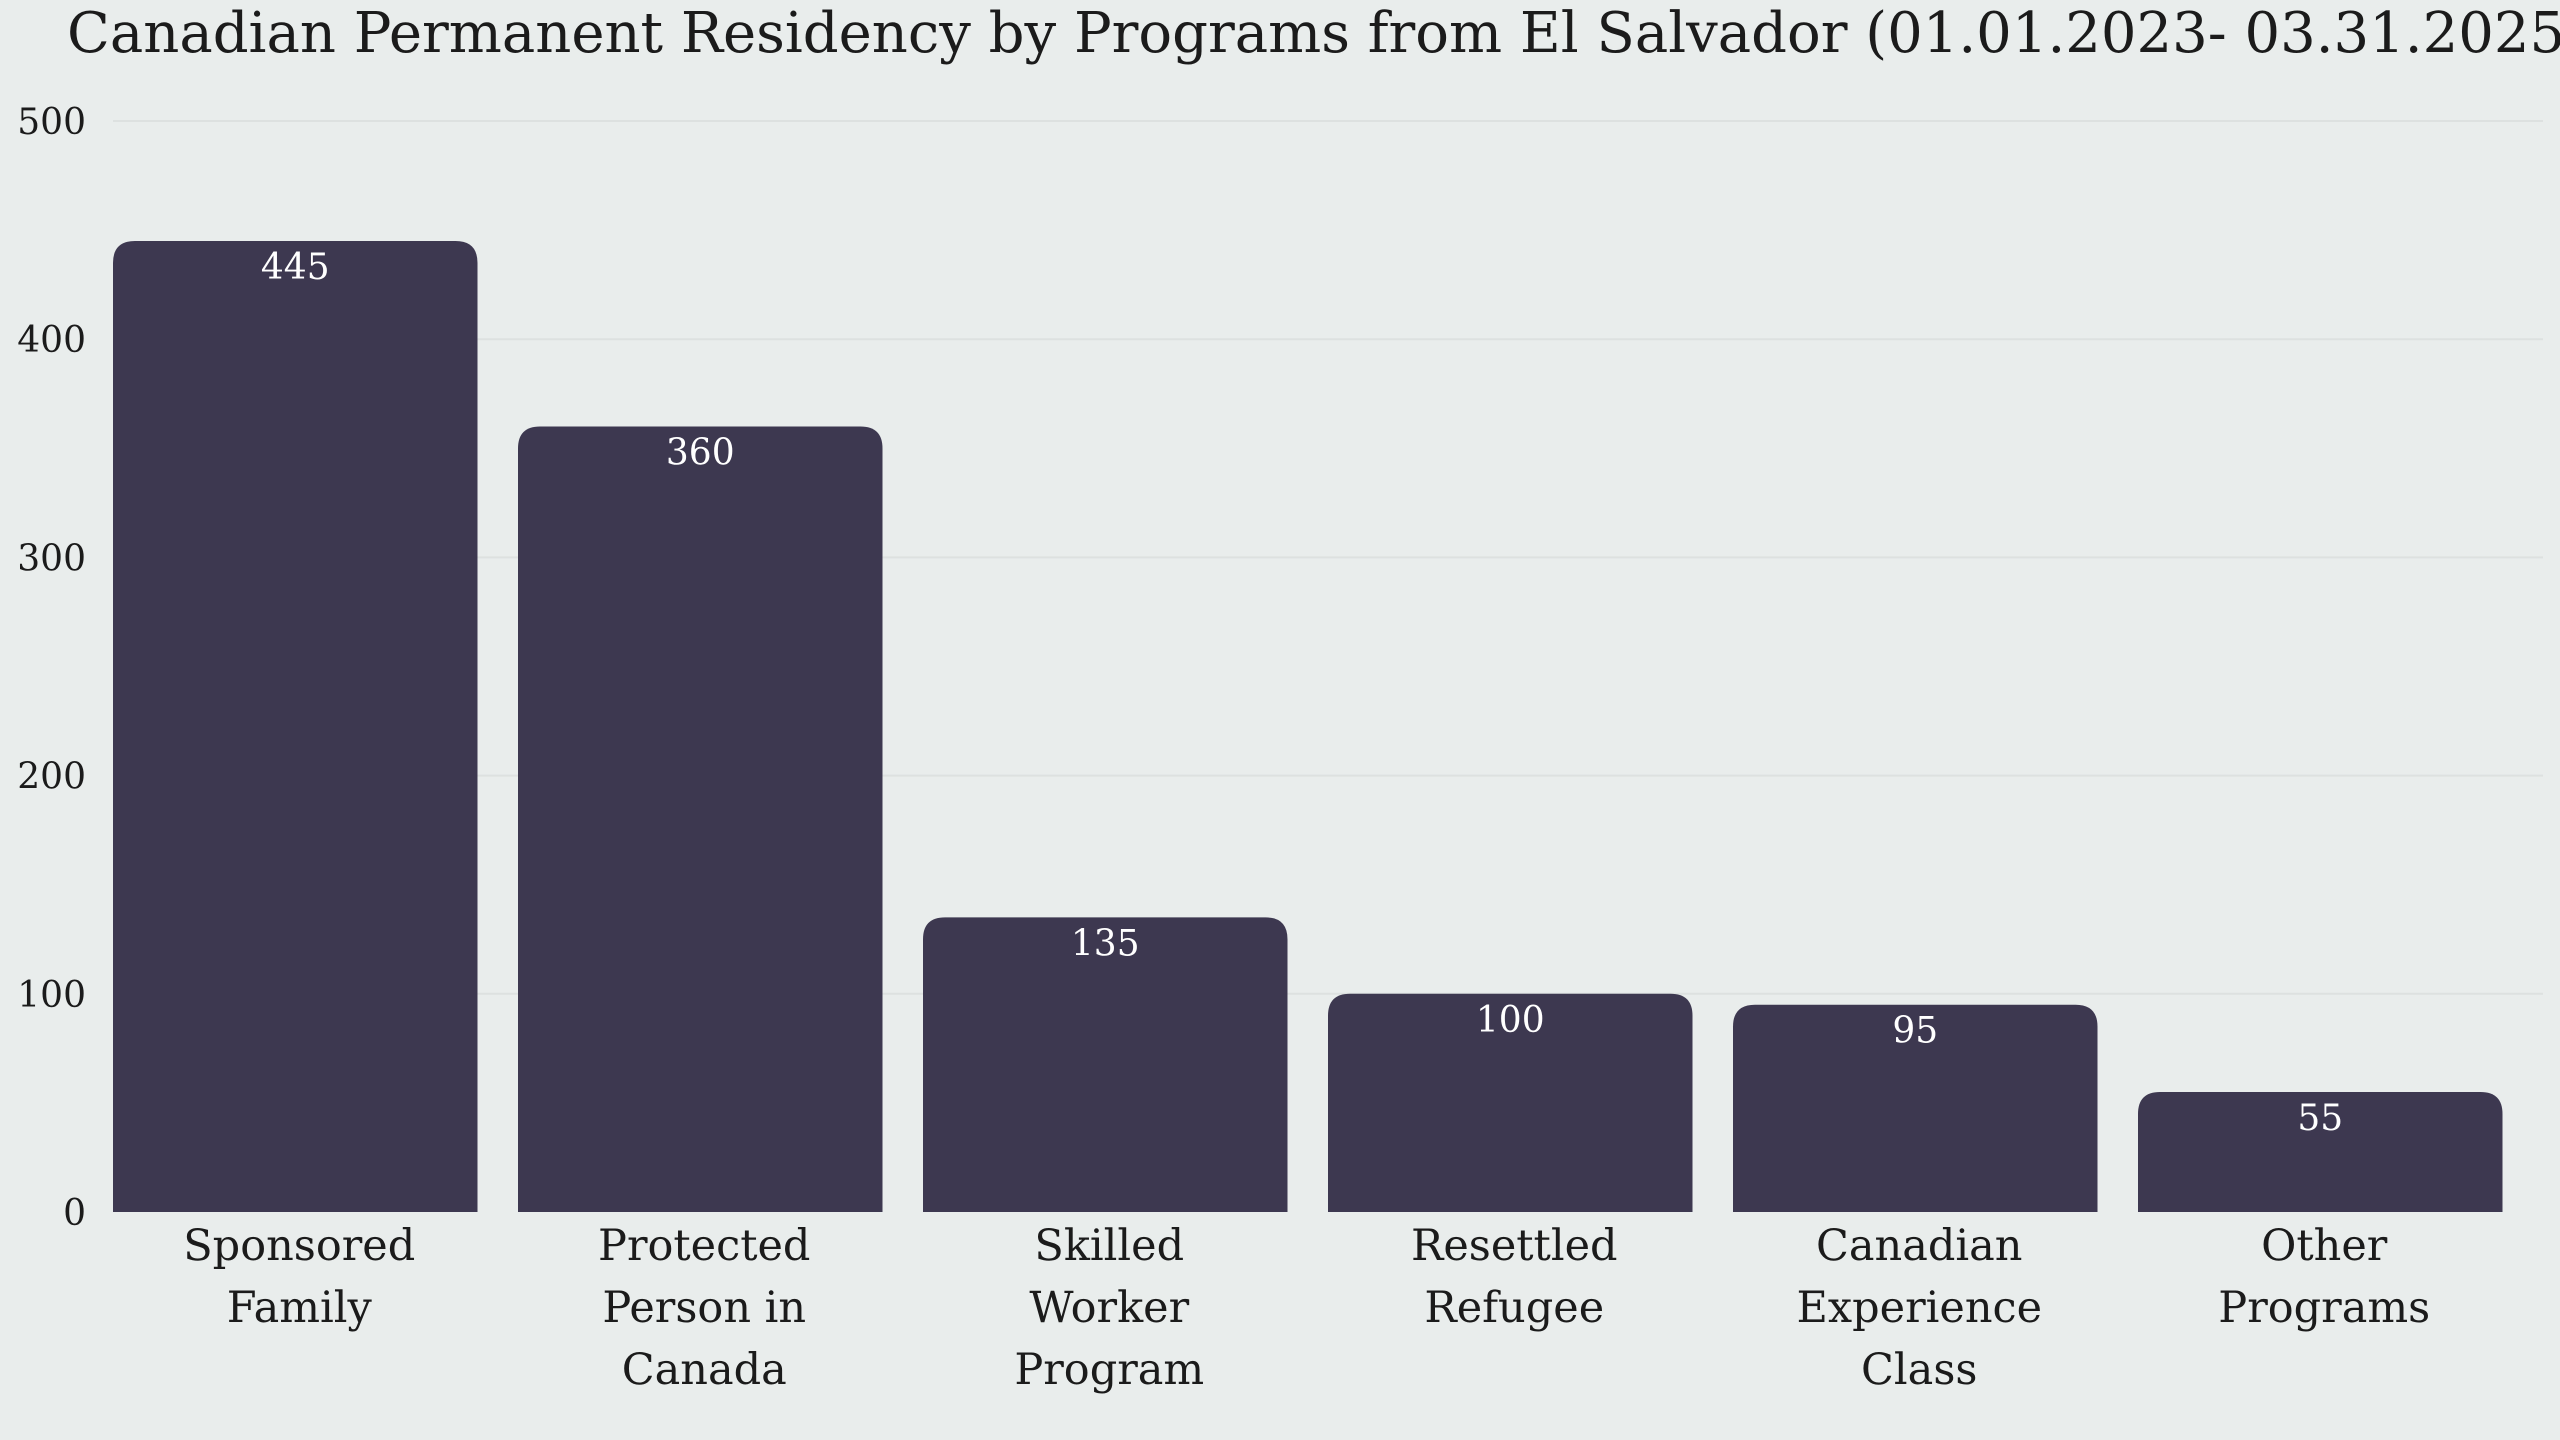 The image size is (2560, 1440). What do you see at coordinates (2320, 1118) in the screenshot?
I see `data-label: 55` at bounding box center [2320, 1118].